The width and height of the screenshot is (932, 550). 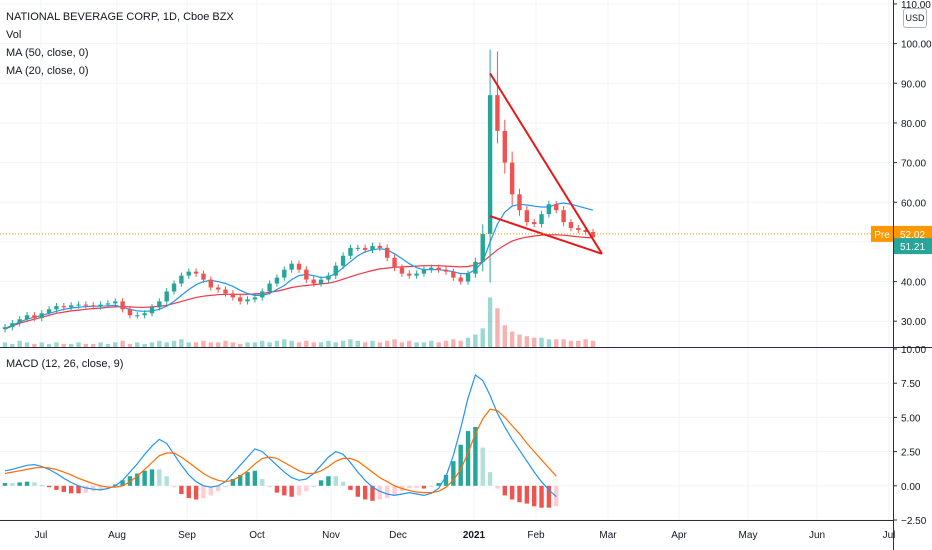 What do you see at coordinates (913, 233) in the screenshot?
I see `pre-value-badge` at bounding box center [913, 233].